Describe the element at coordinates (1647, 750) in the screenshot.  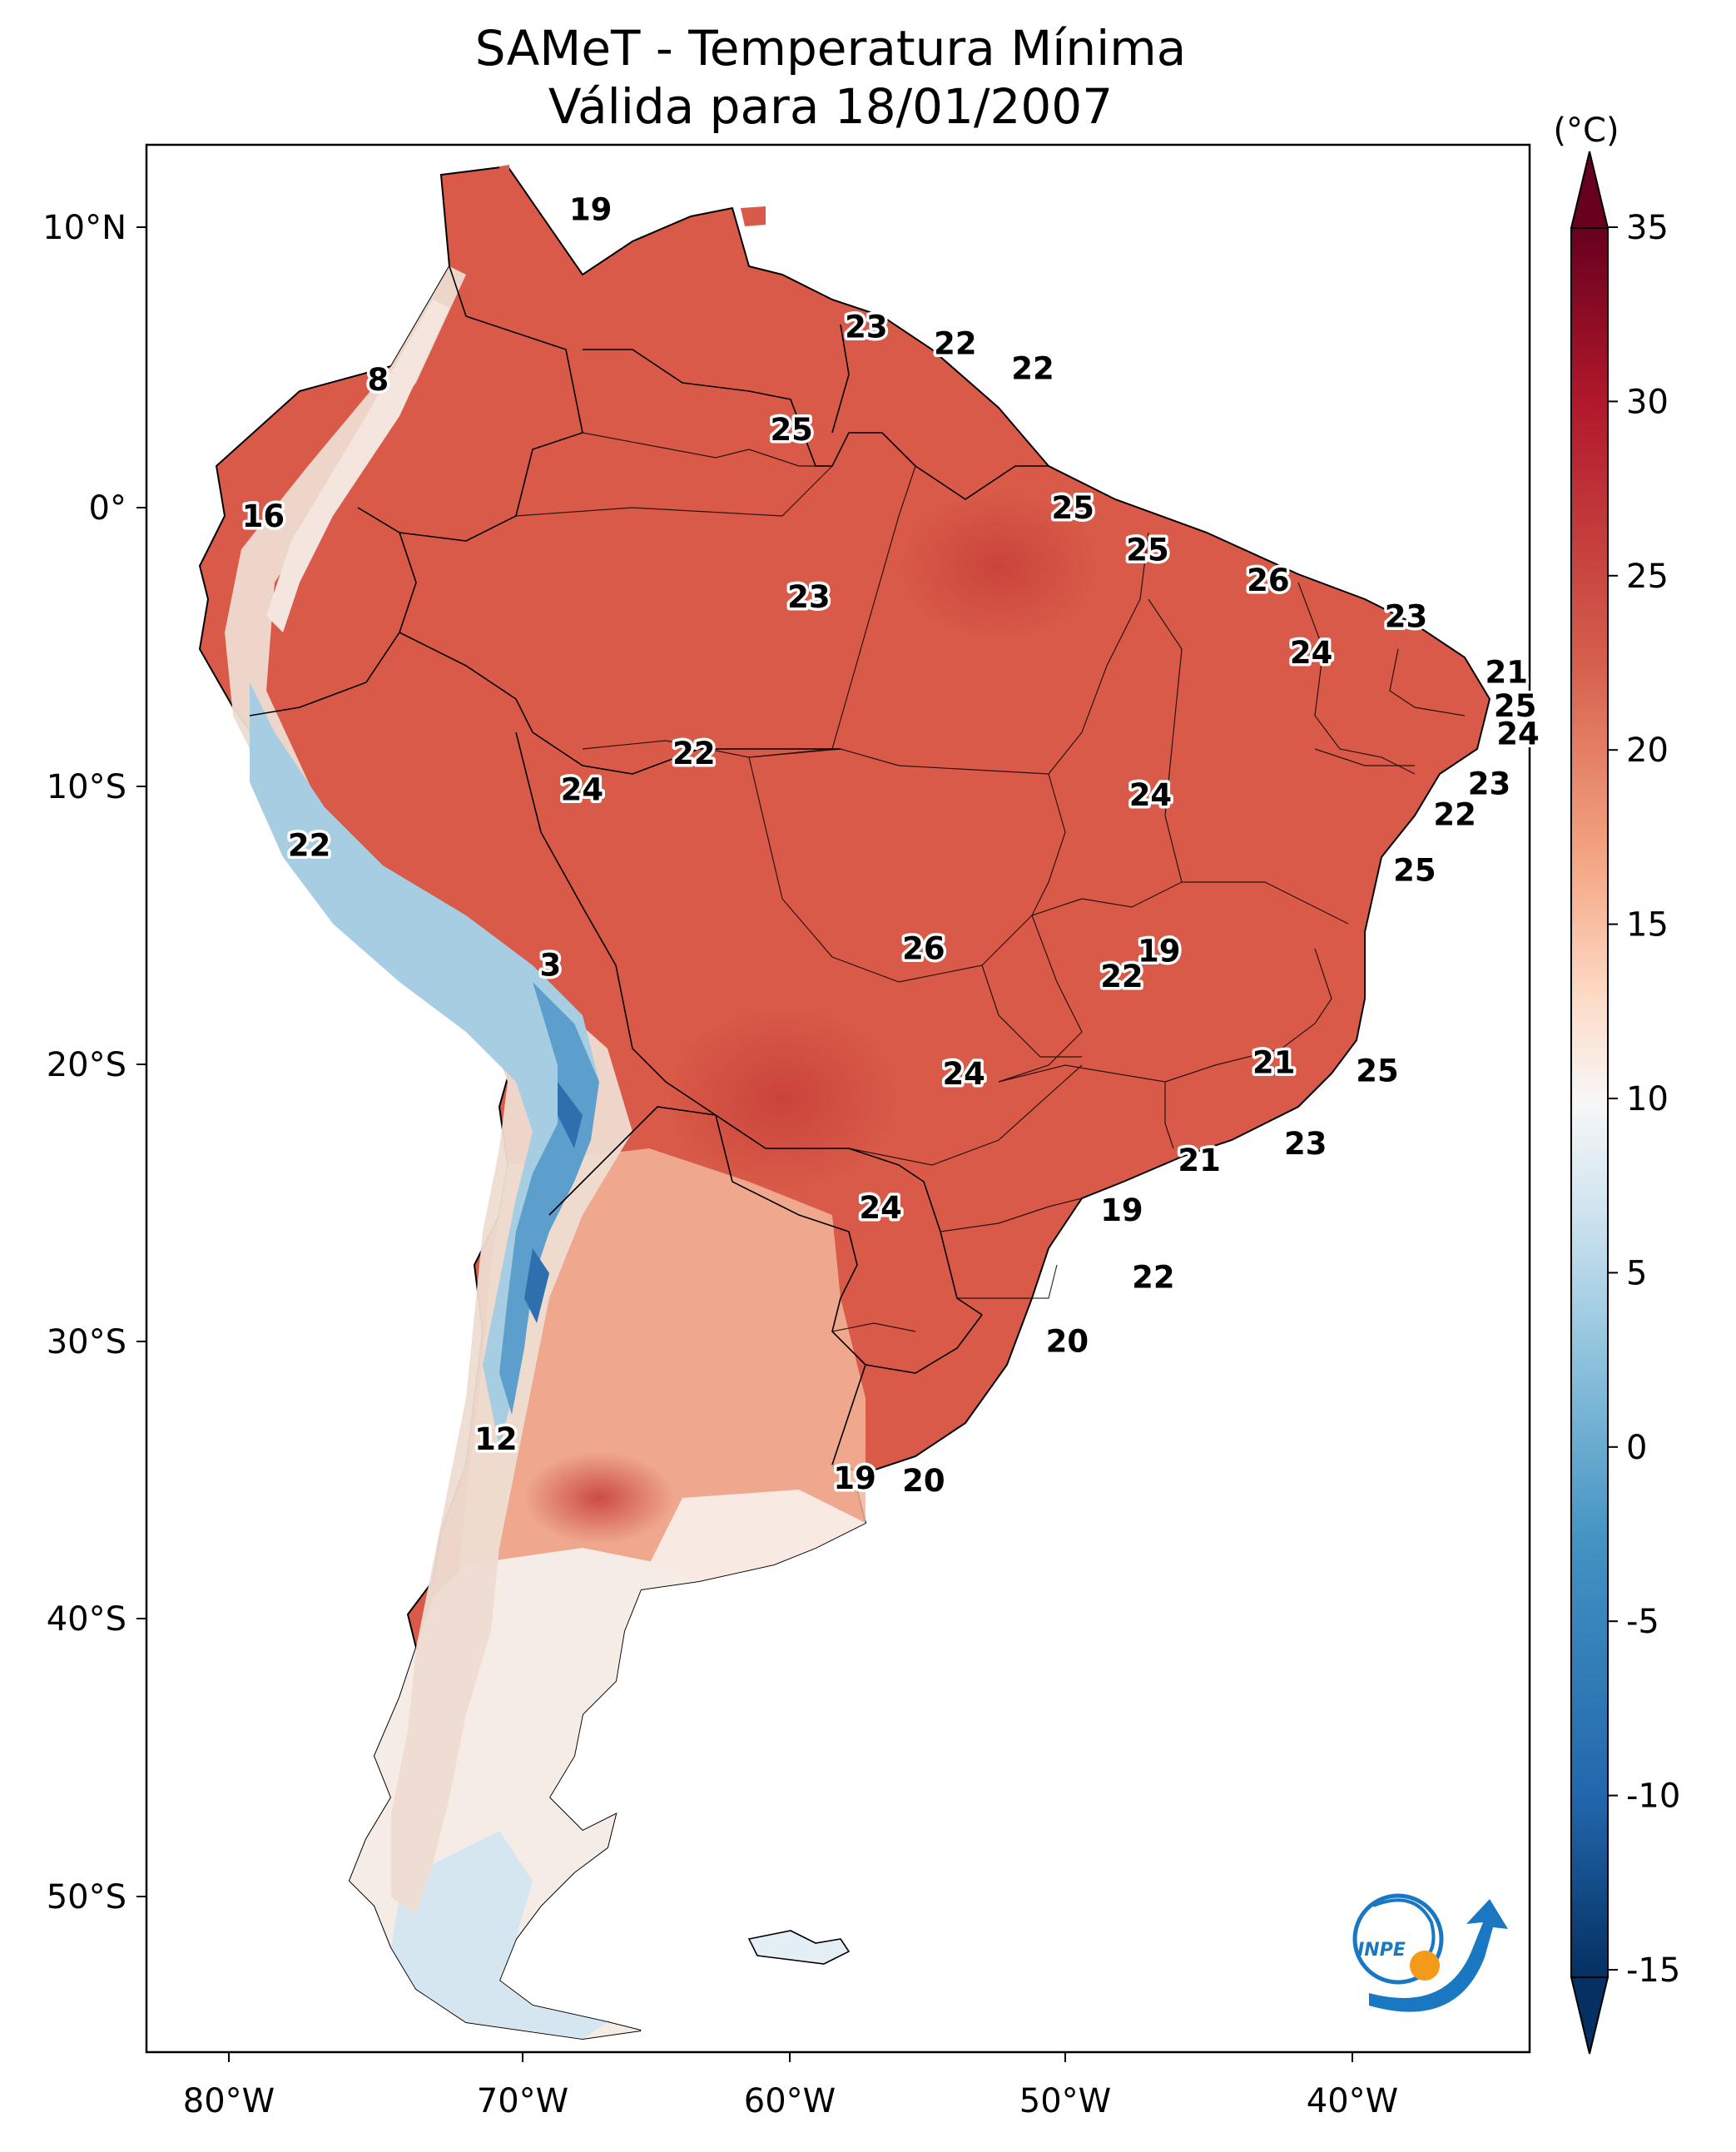
I see `colorbar-tick-label: 20` at that location.